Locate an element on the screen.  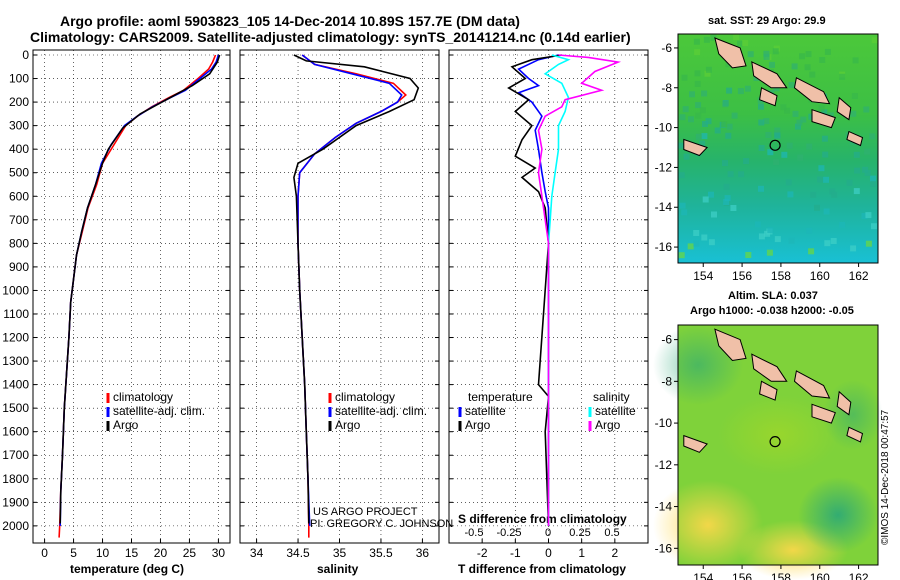
s-diff-tick-label: 0.5 is located at coordinates (611, 533).